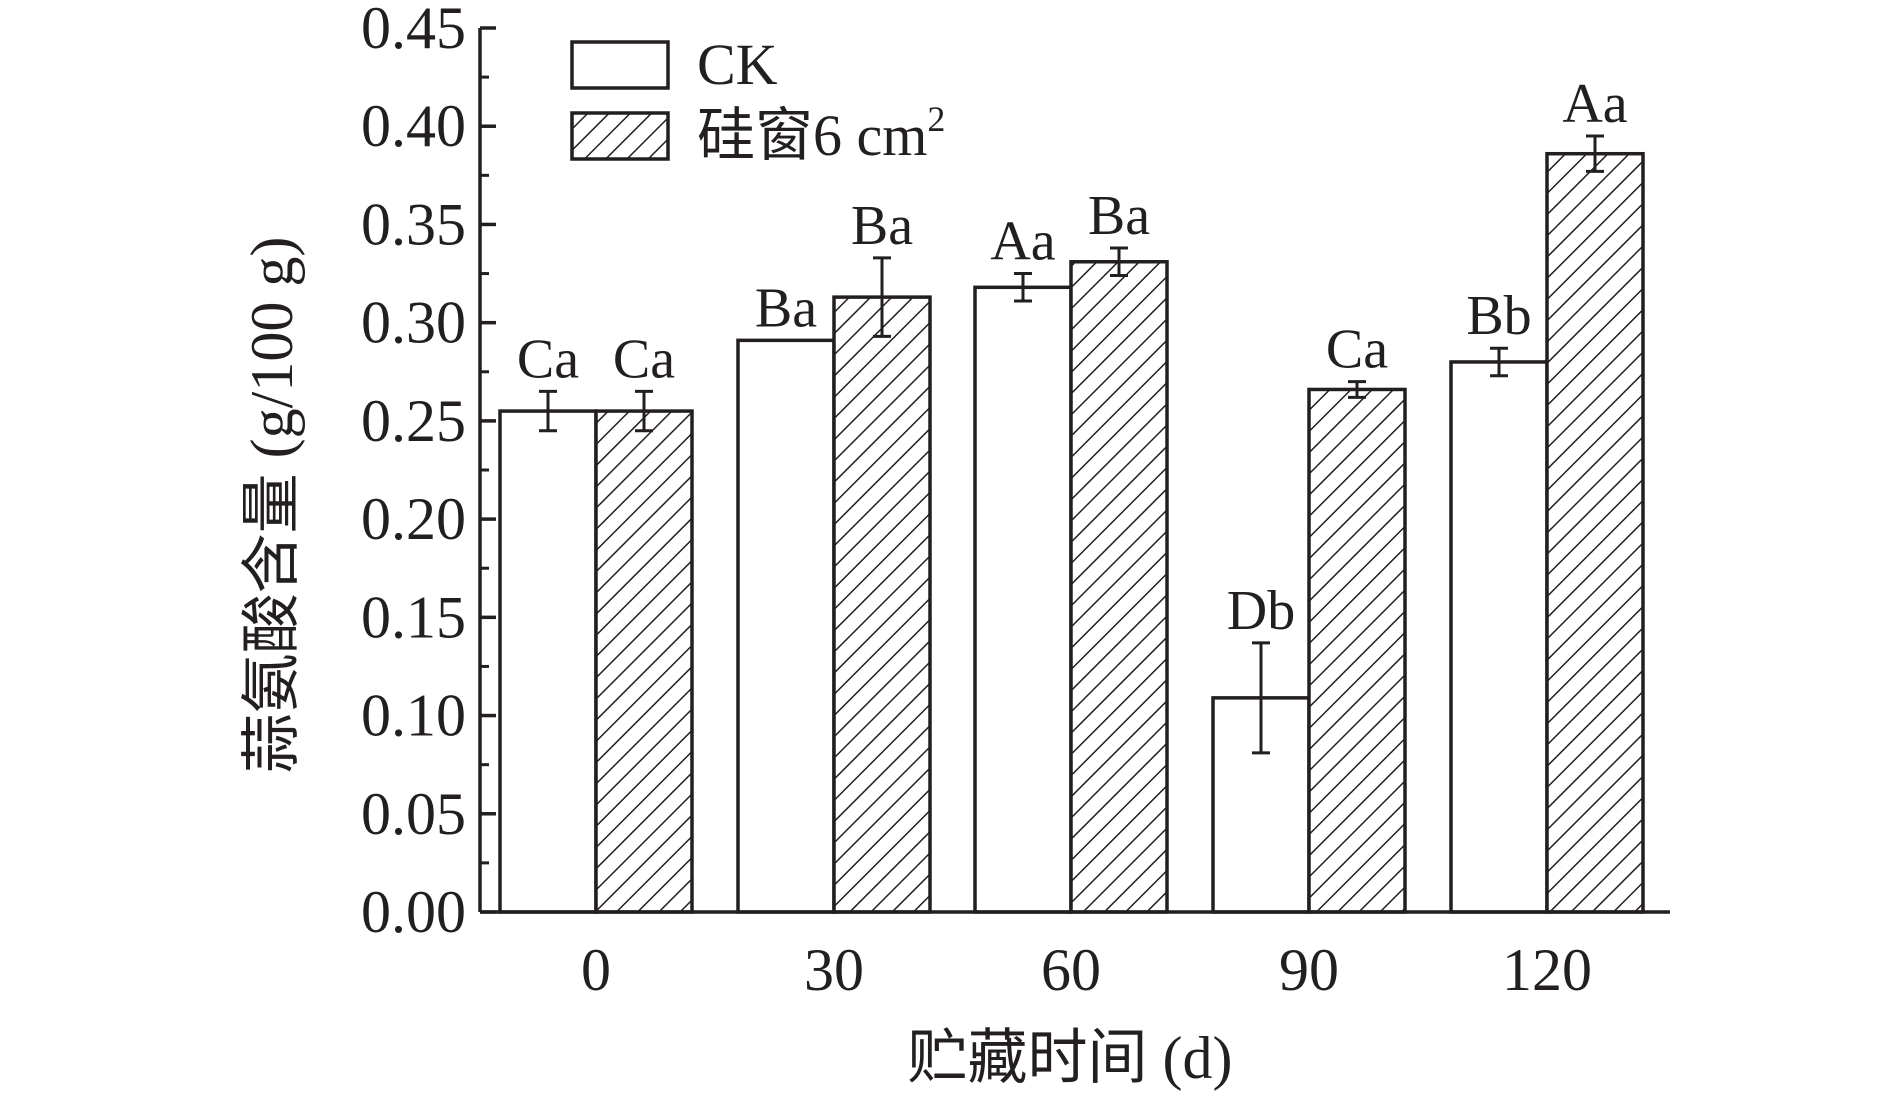 The height and width of the screenshot is (1099, 1890). What do you see at coordinates (674, 64) in the screenshot?
I see `legend-item-ck: CK` at bounding box center [674, 64].